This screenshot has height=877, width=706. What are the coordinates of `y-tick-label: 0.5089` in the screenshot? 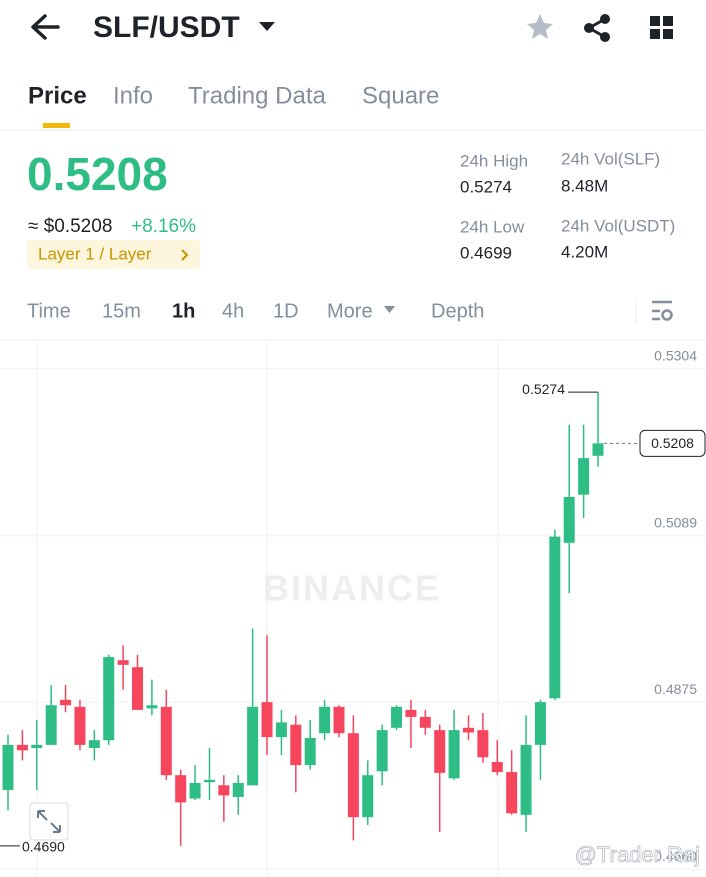 It's located at (675, 523).